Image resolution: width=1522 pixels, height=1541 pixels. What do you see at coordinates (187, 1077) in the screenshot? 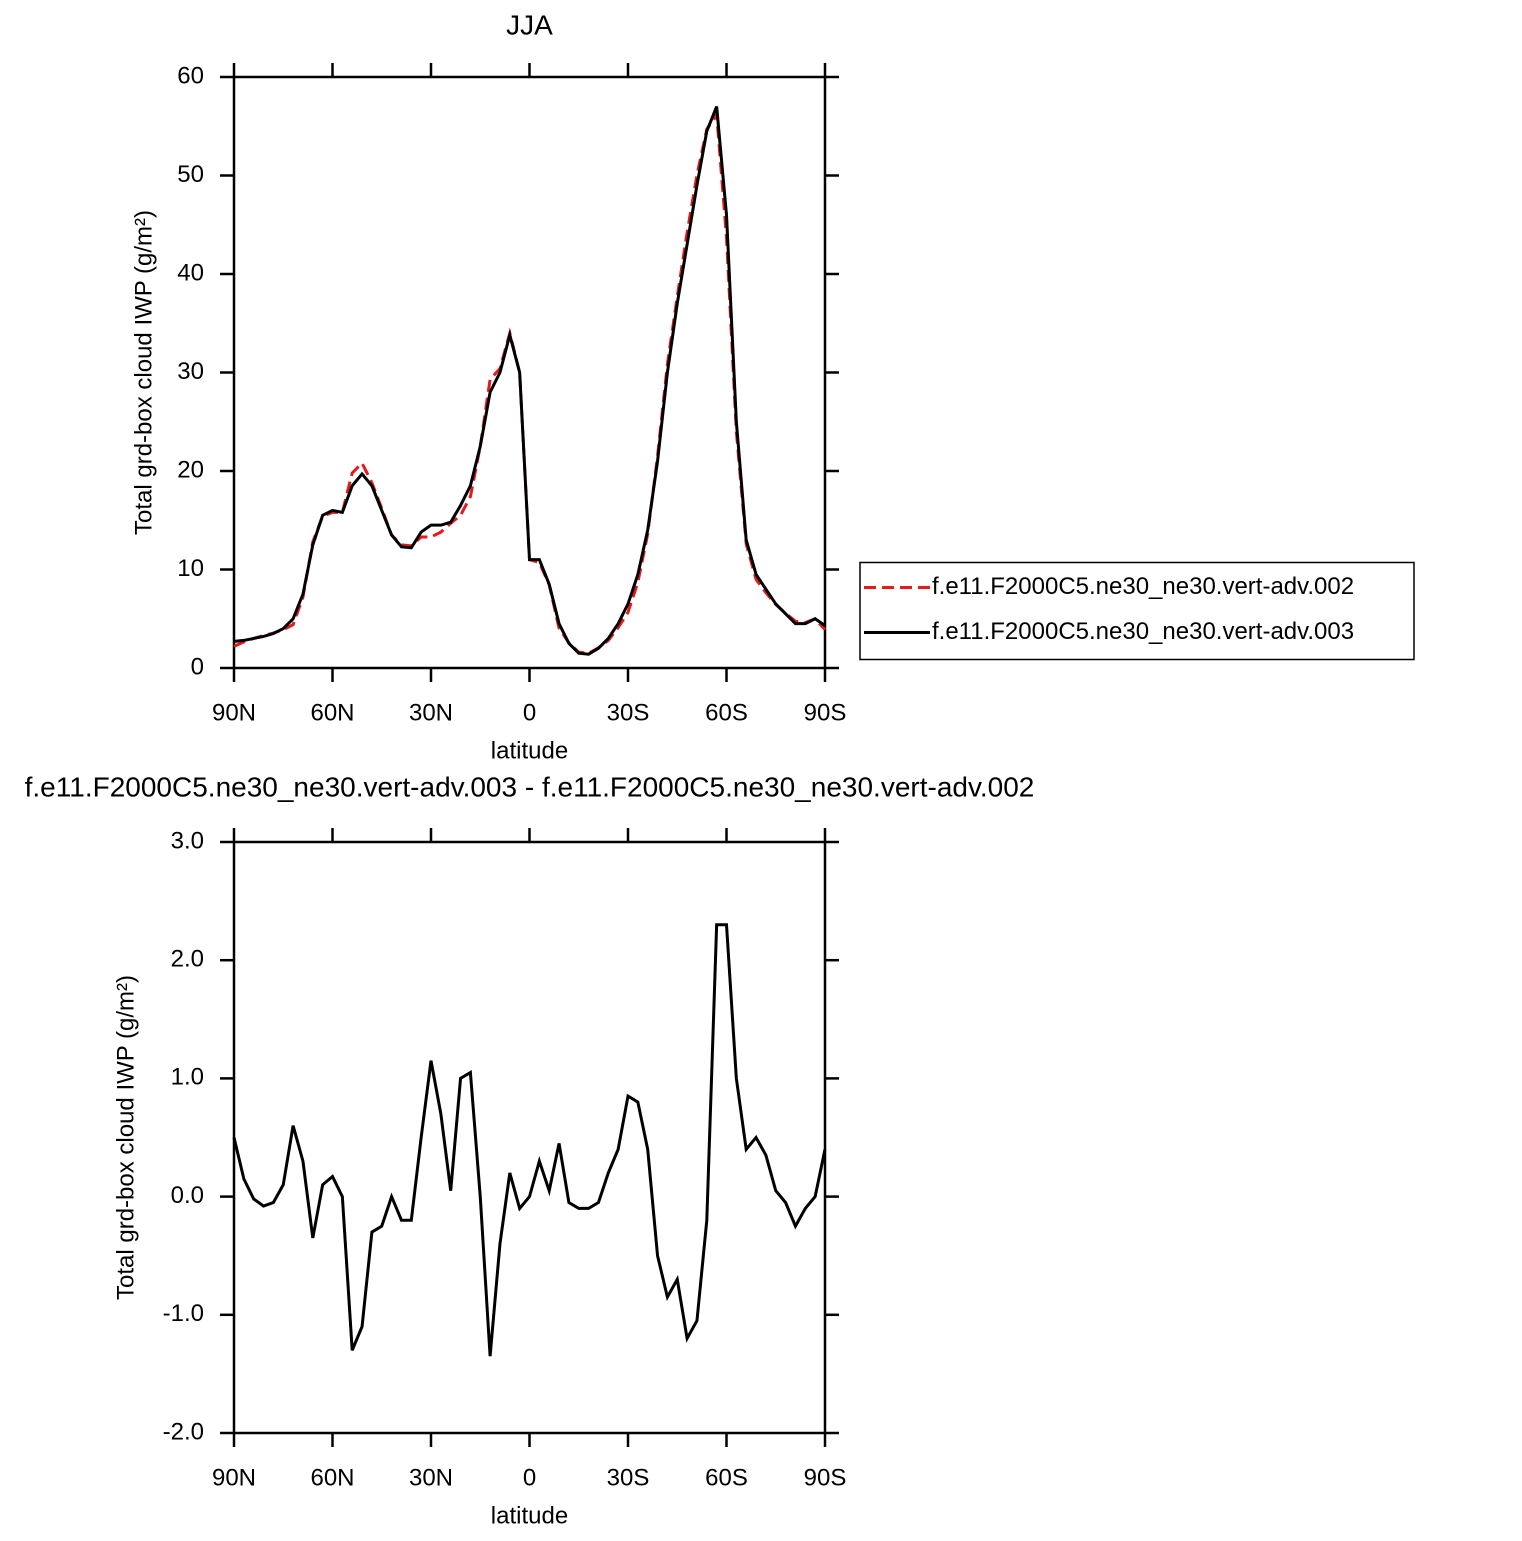
I see `y-tick-label: 1.0` at bounding box center [187, 1077].